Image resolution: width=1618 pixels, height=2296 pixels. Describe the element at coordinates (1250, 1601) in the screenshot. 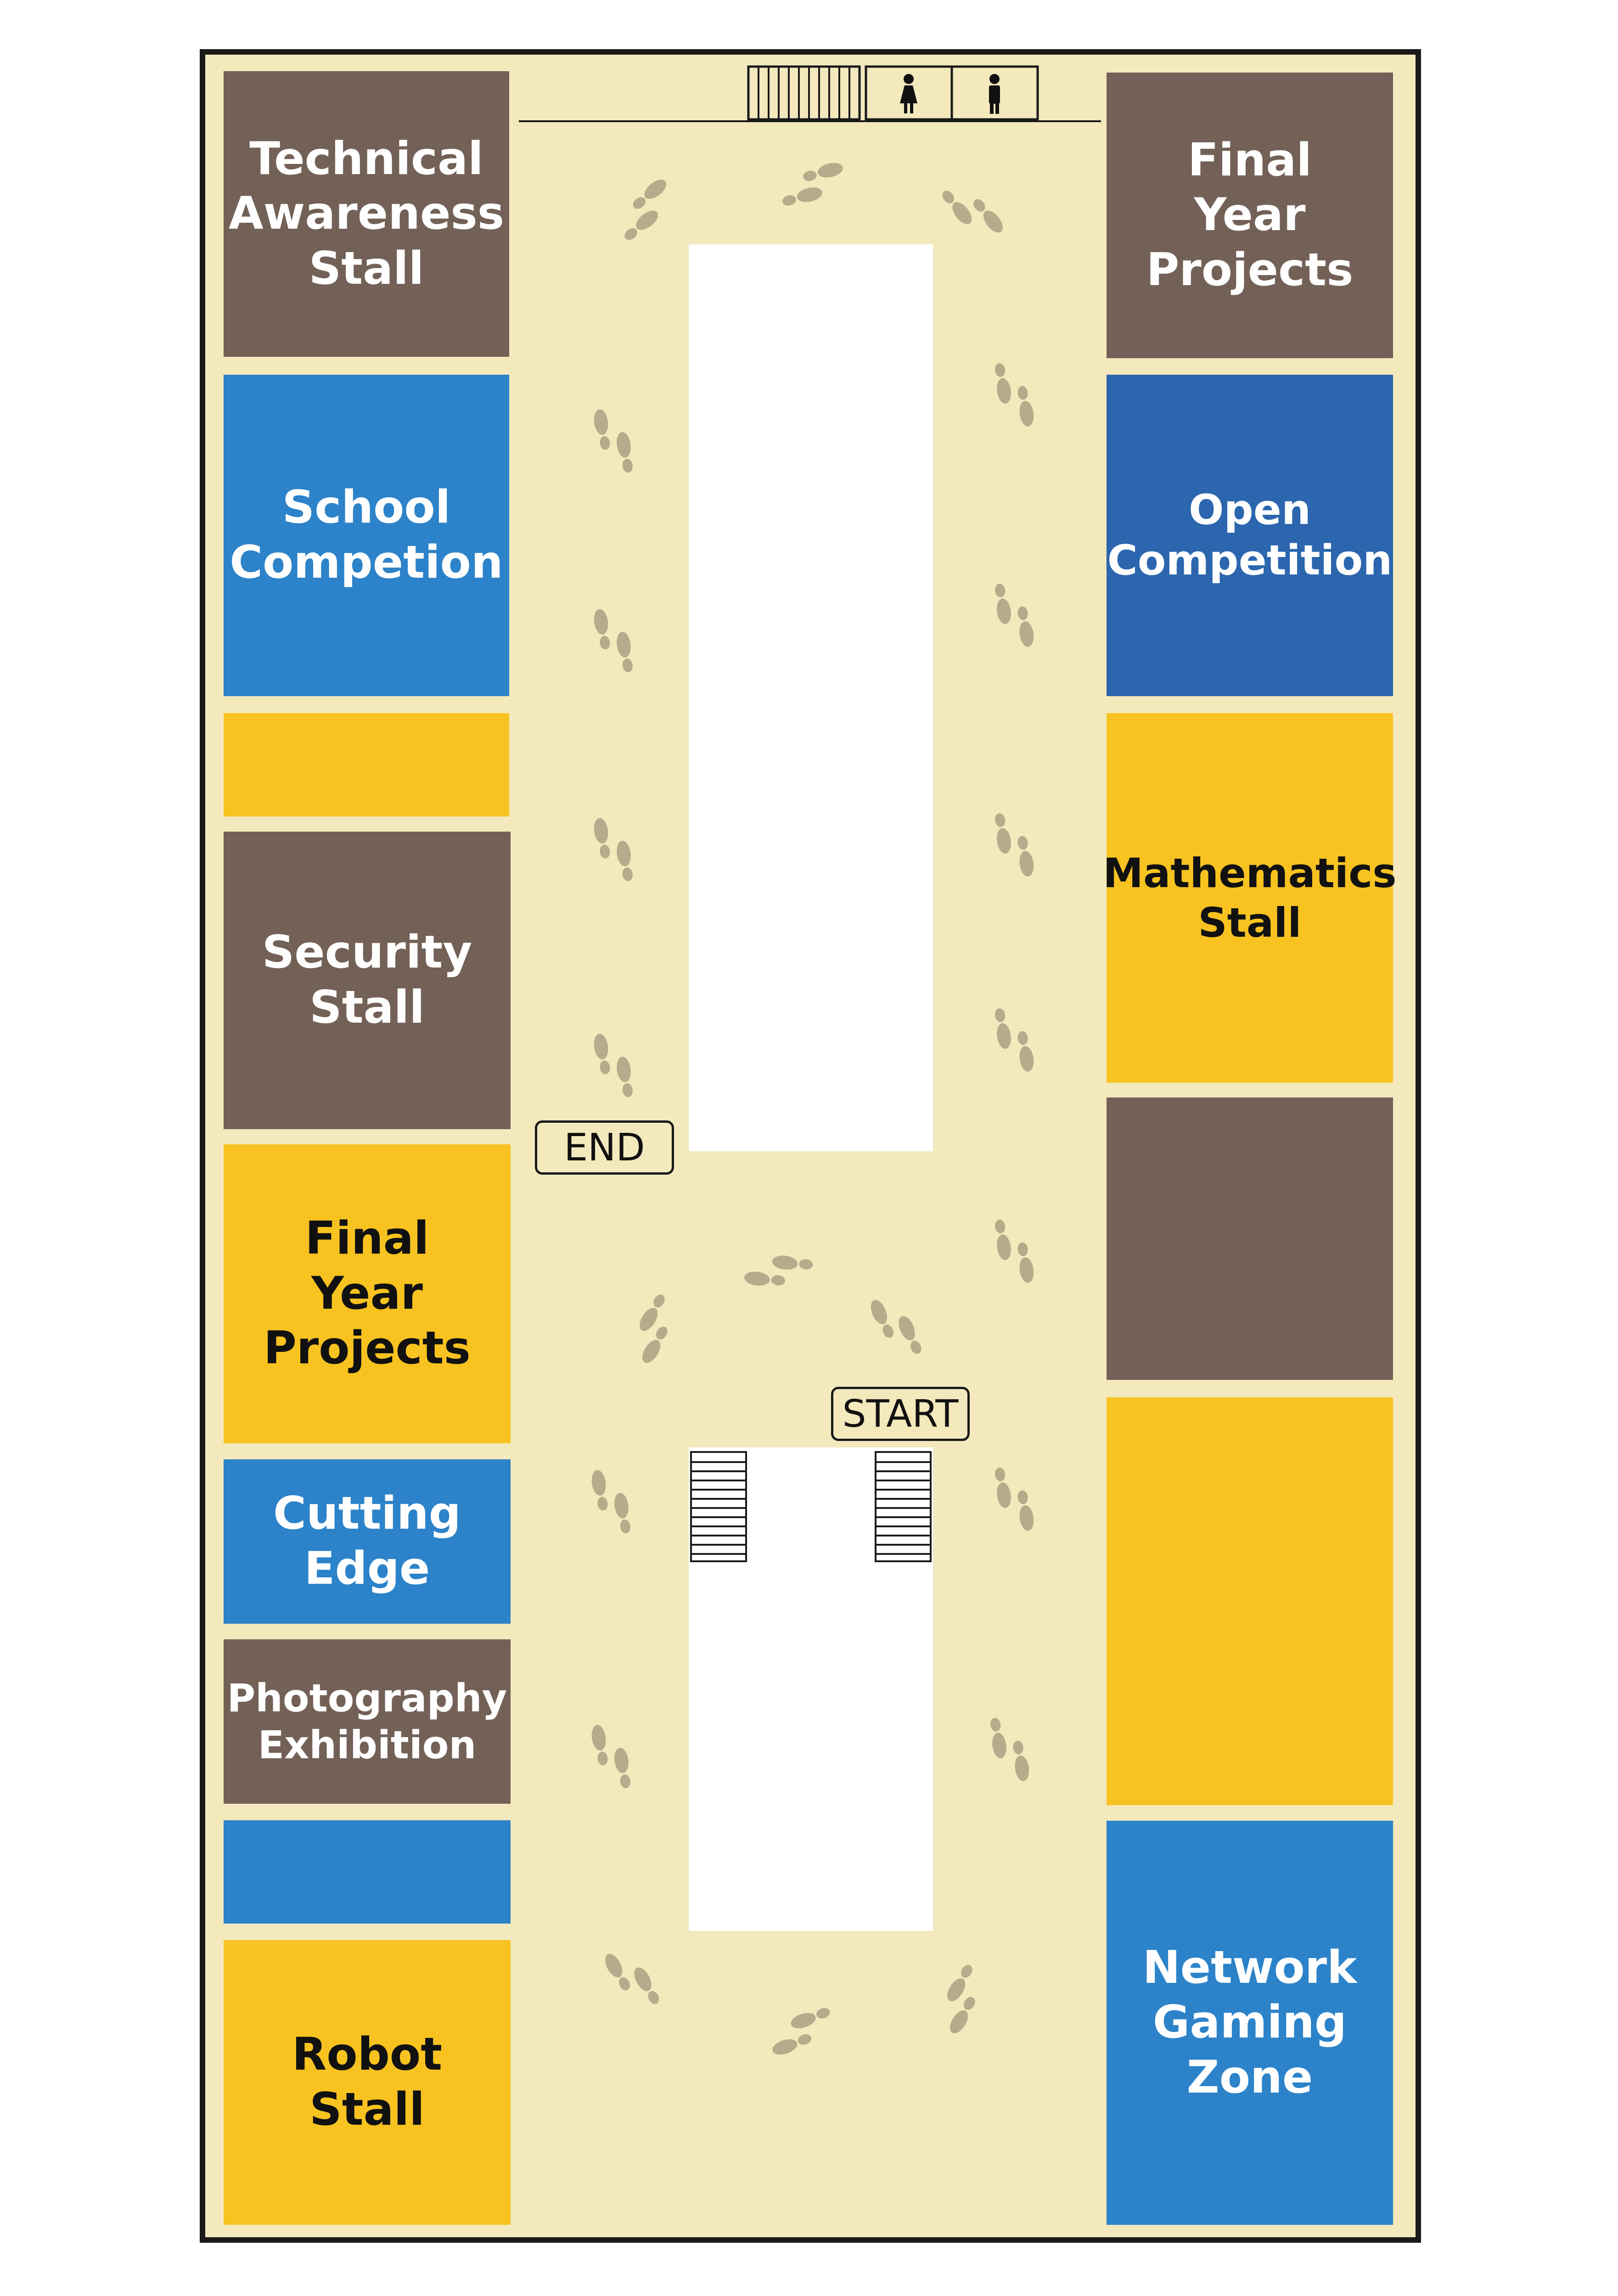

I see `stall-unlabeled-yellow-right` at that location.